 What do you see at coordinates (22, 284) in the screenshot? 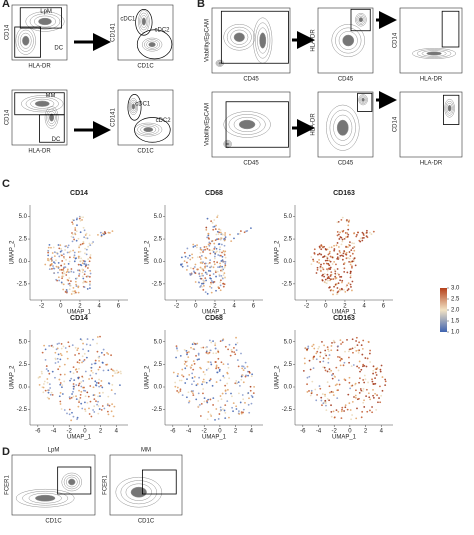
I see `y-tick-label: -2.5` at bounding box center [22, 284].